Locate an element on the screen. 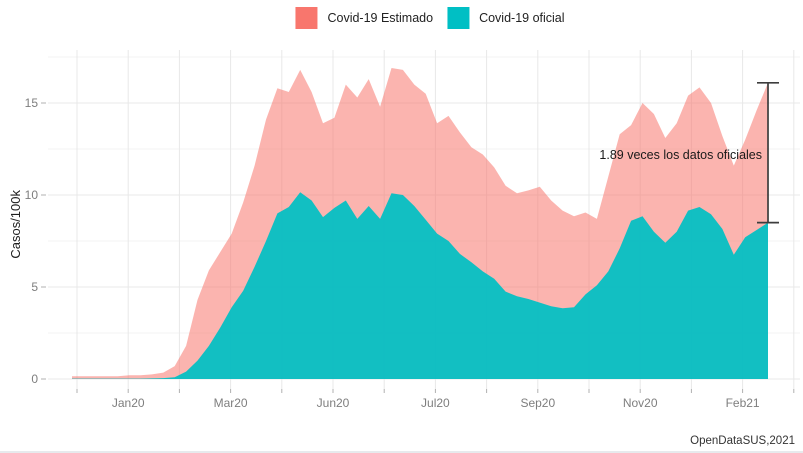 The width and height of the screenshot is (803, 453). x-tick-label: Nov20 is located at coordinates (640, 403).